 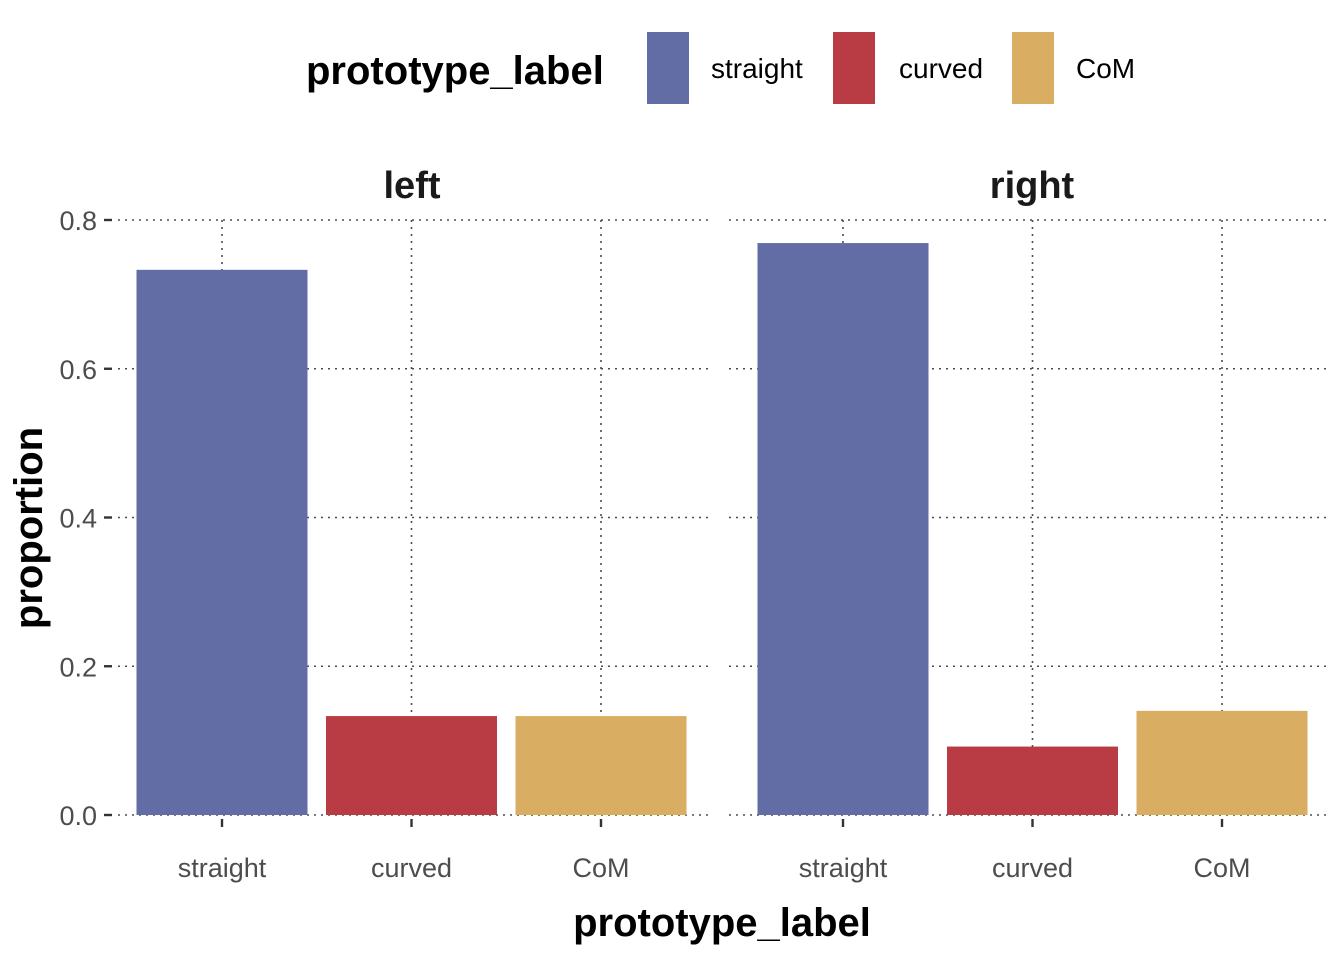 I want to click on legend-label-straight: straight, so click(x=757, y=68).